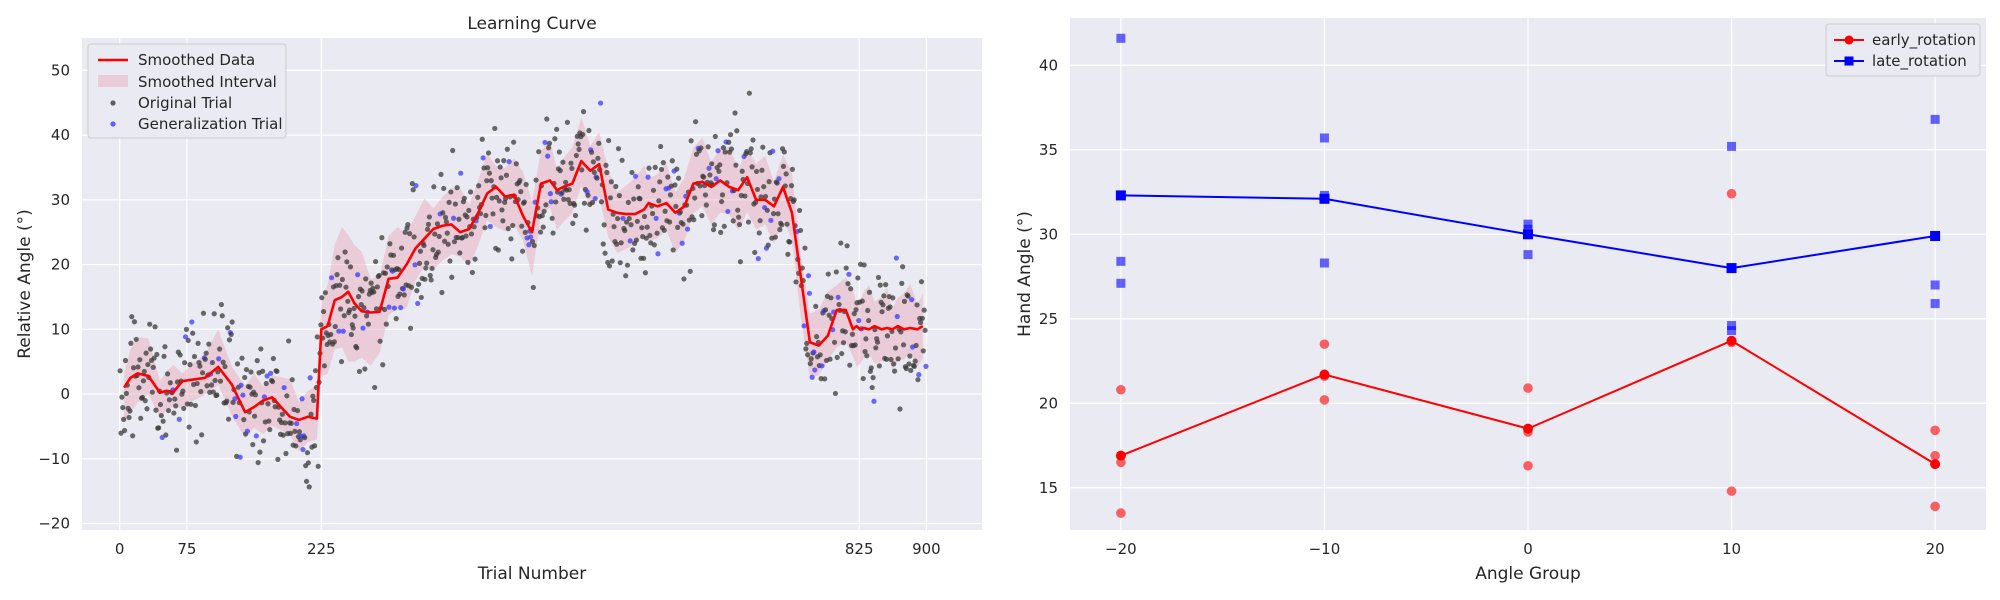 This screenshot has width=2000, height=600. Describe the element at coordinates (1121, 283) in the screenshot. I see `late_rotation-point` at that location.